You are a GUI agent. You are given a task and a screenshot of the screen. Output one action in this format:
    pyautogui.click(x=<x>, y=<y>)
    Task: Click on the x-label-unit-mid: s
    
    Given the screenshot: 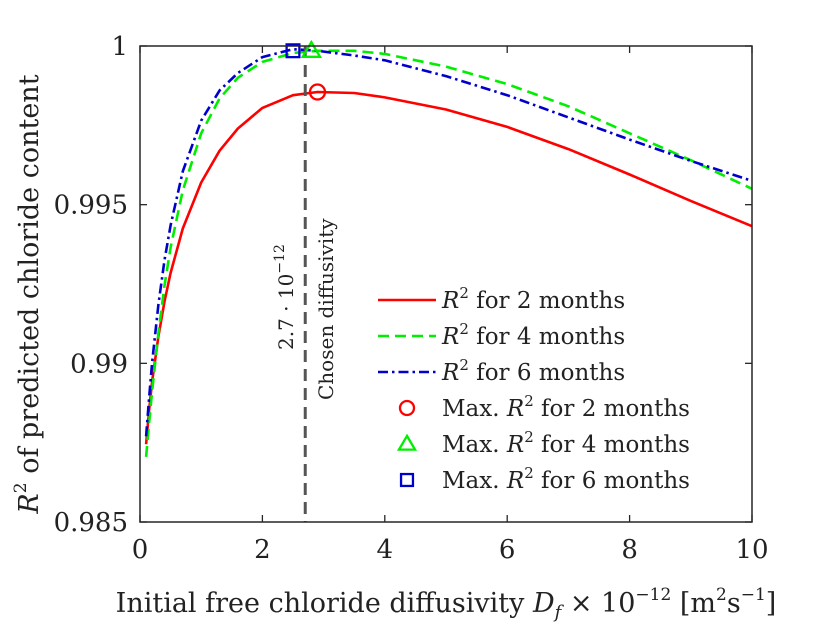 What is the action you would take?
    pyautogui.click(x=734, y=603)
    